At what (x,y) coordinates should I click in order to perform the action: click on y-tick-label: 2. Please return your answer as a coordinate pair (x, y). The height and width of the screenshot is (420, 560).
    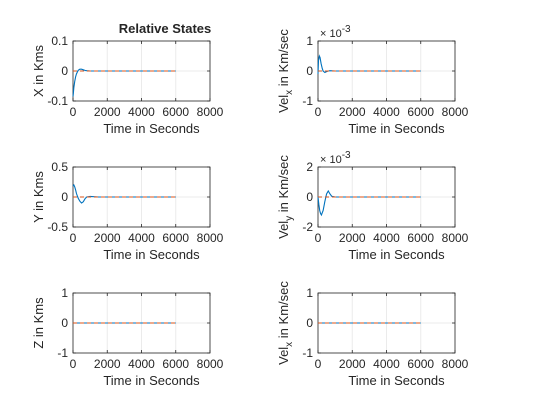
    Looking at the image, I should click on (309, 167).